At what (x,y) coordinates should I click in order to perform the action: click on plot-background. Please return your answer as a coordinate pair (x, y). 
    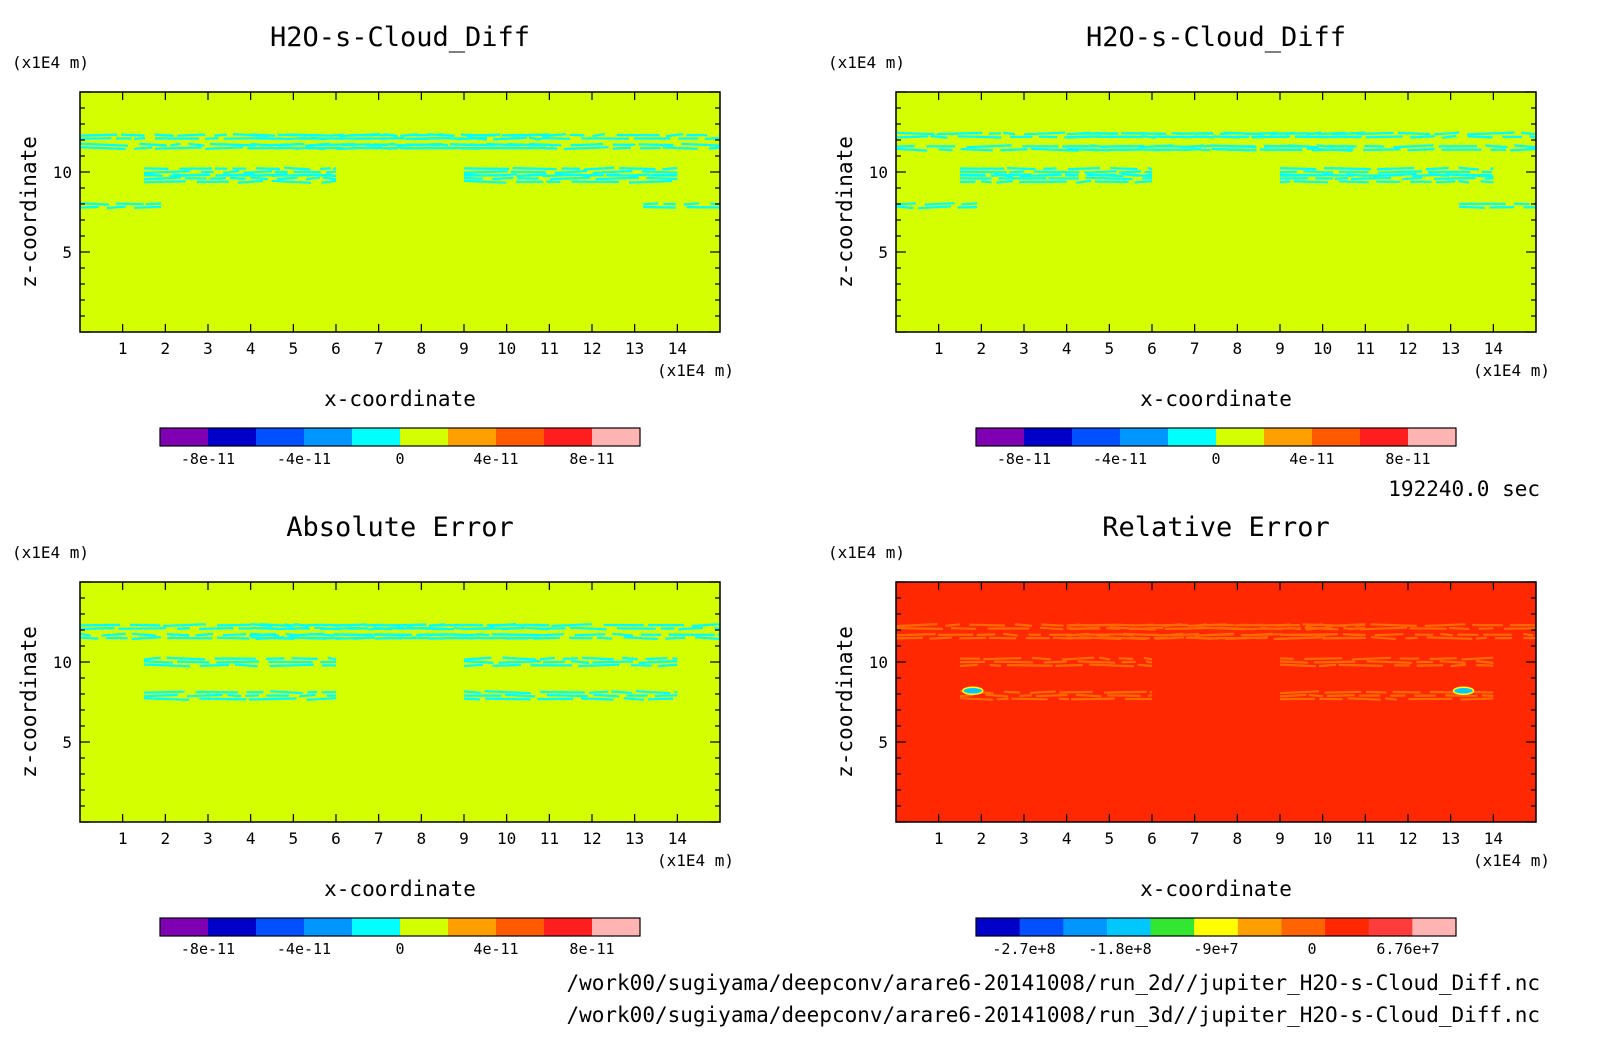
    Looking at the image, I should click on (1216, 212).